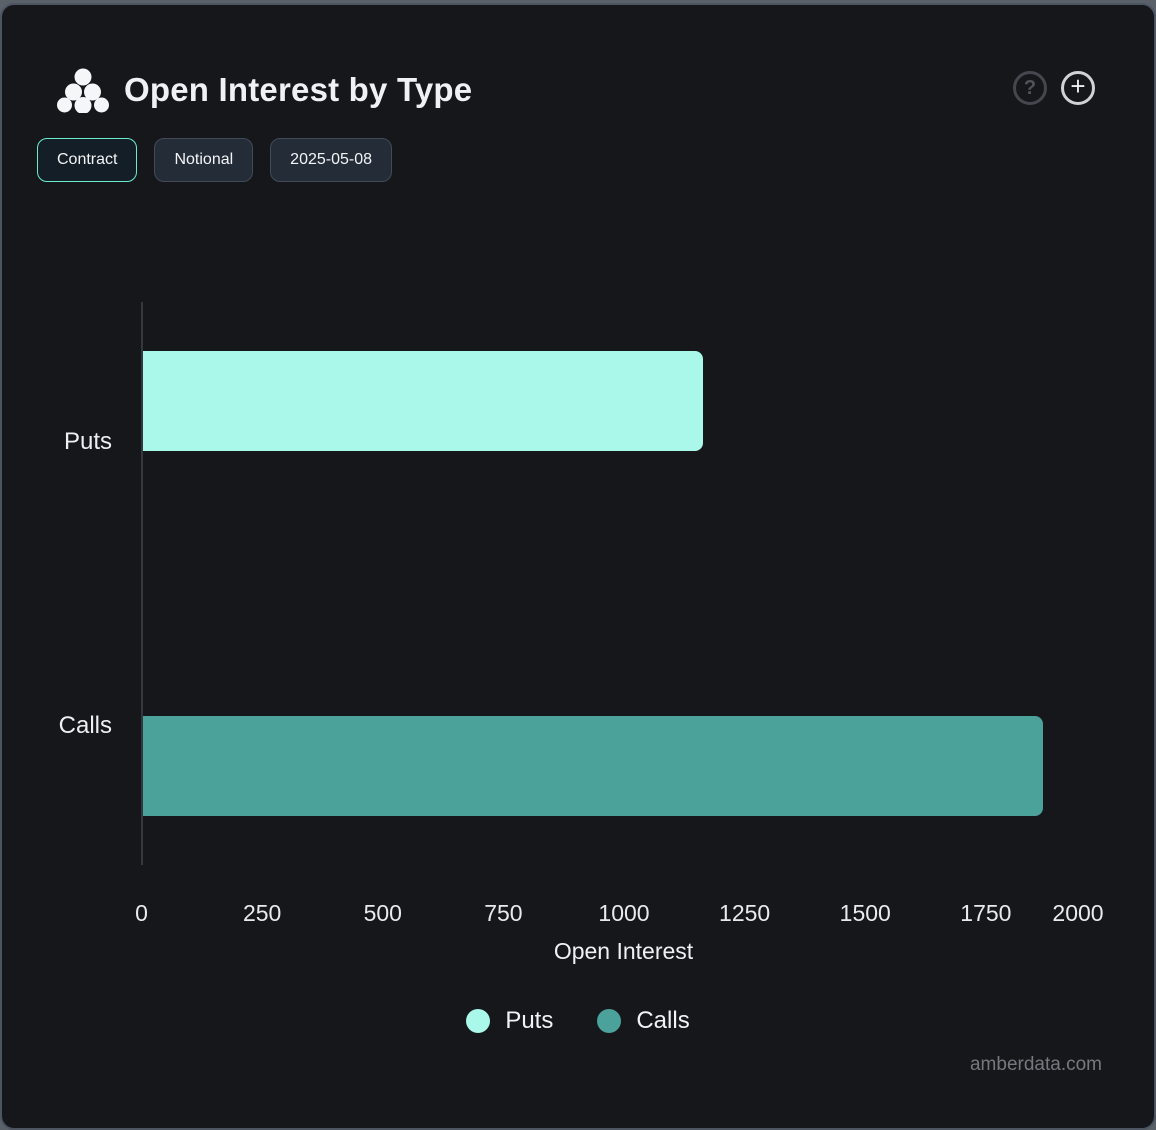  Describe the element at coordinates (503, 913) in the screenshot. I see `x-tick-label: 750` at that location.